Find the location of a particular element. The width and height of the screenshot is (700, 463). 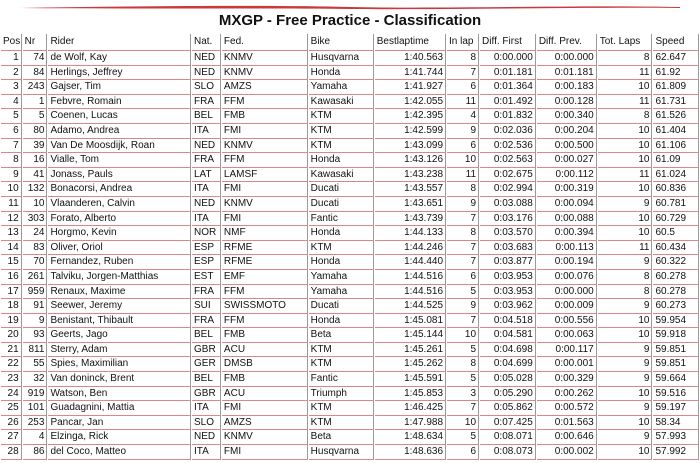

cell-rider: de Wolf, Kay is located at coordinates (119, 58).